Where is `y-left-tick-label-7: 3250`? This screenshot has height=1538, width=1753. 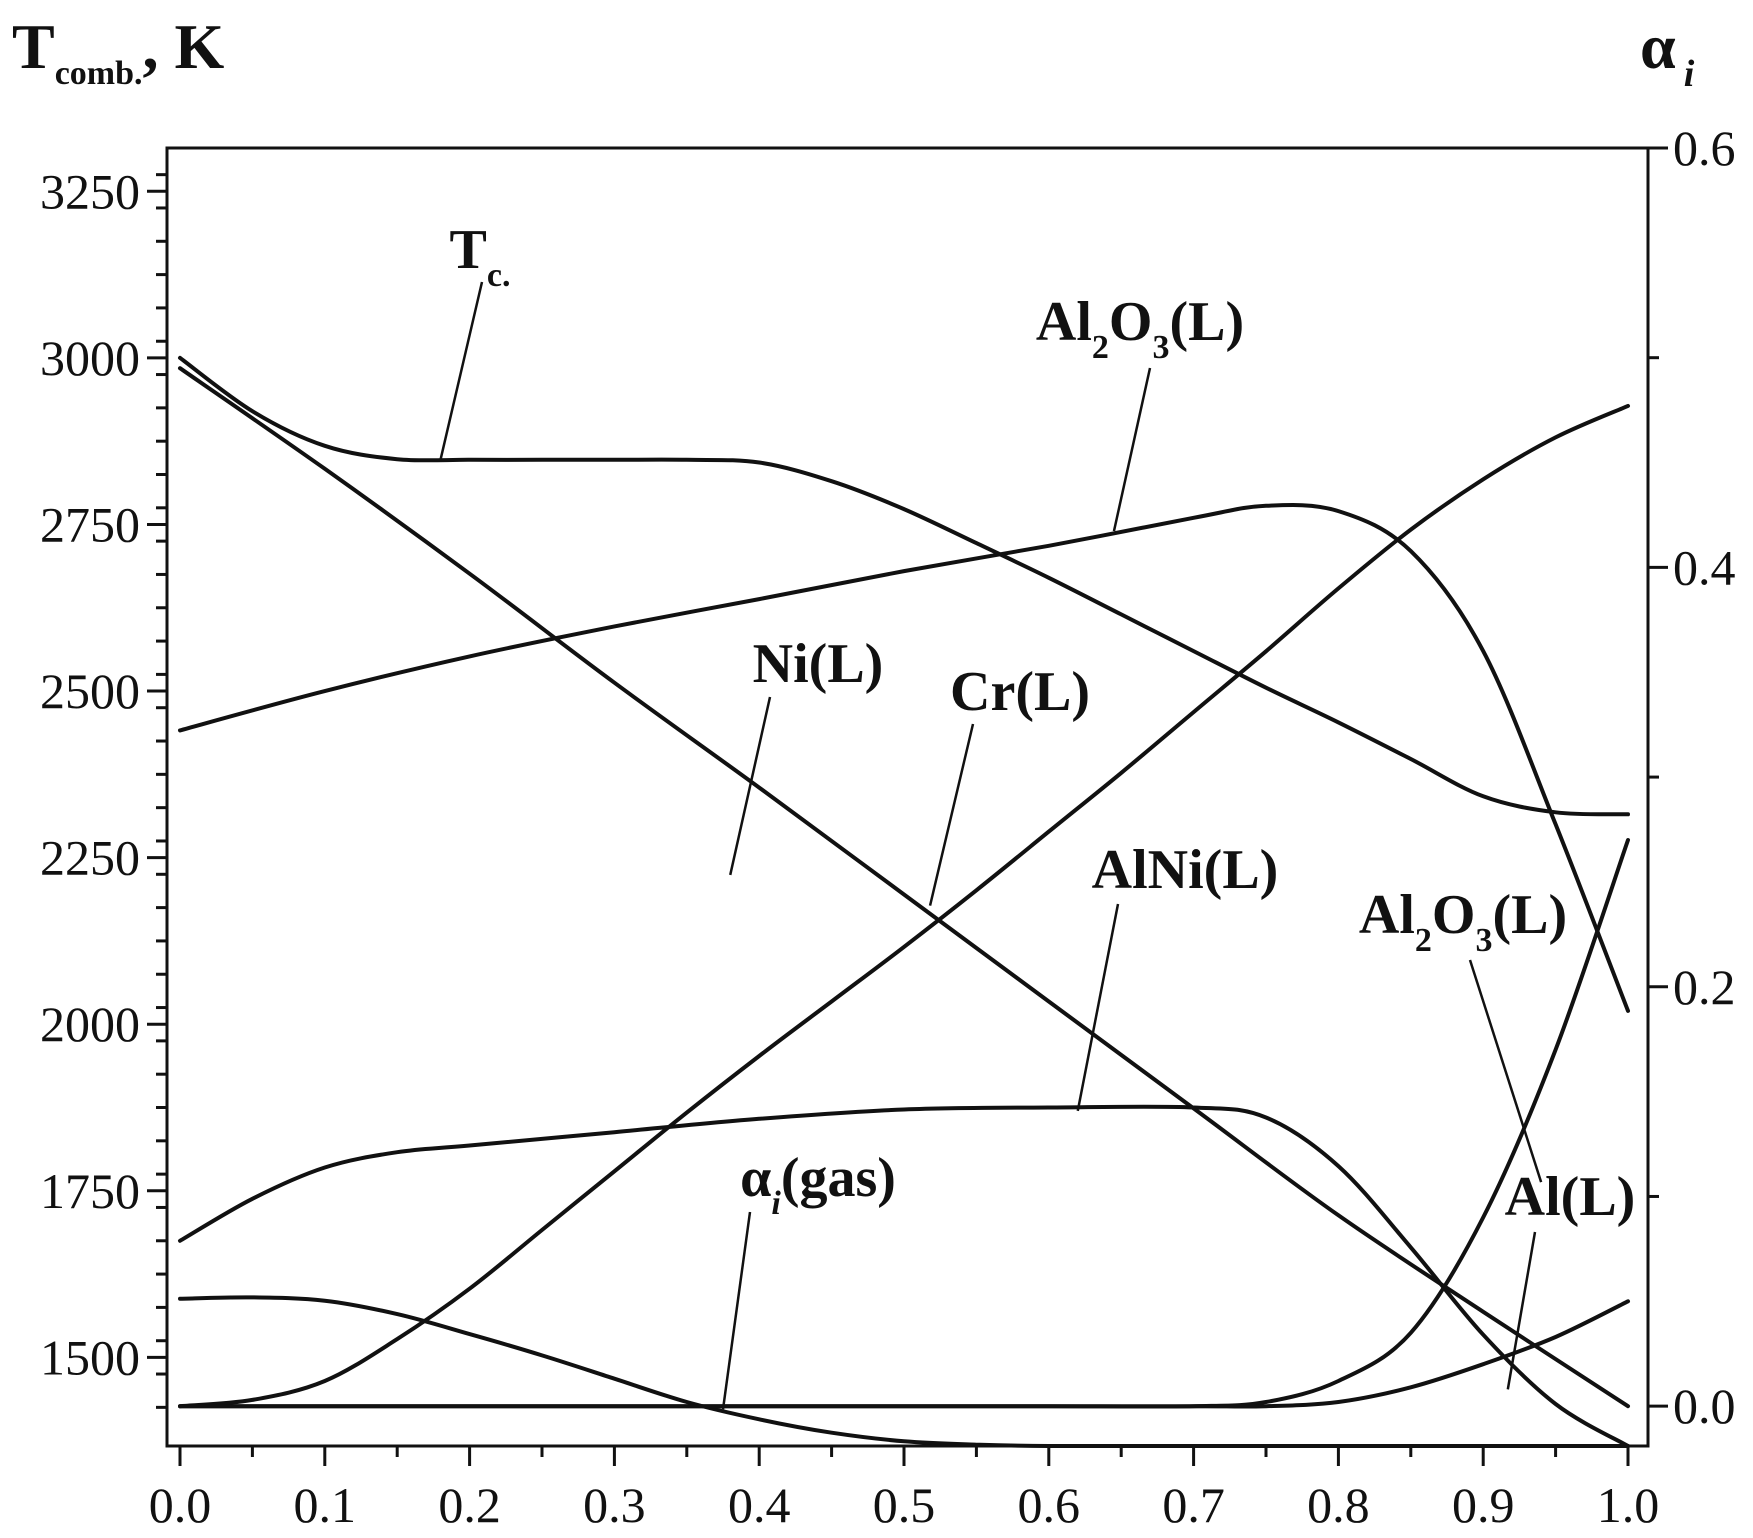
y-left-tick-label-7: 3250 is located at coordinates (90, 191).